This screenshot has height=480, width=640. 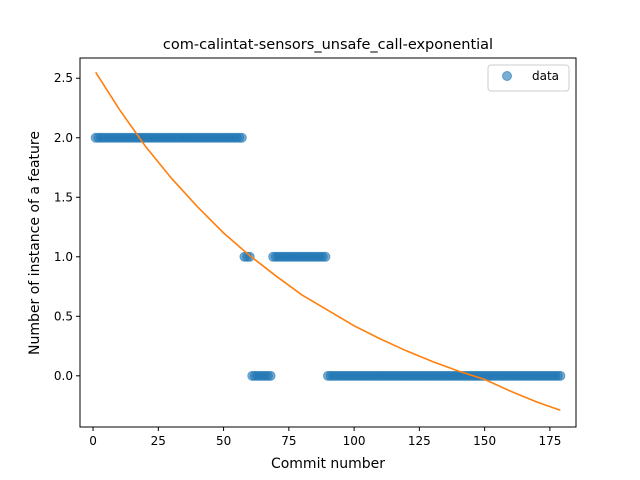 What do you see at coordinates (288, 441) in the screenshot?
I see `x-tick-label: 75` at bounding box center [288, 441].